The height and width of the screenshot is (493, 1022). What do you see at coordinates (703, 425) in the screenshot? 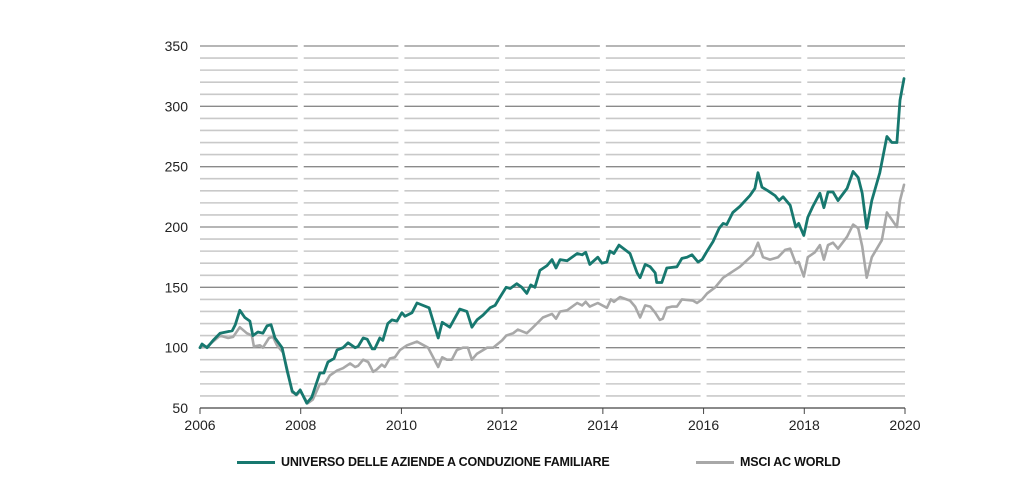
I see `x-tick-label: 2016` at bounding box center [703, 425].